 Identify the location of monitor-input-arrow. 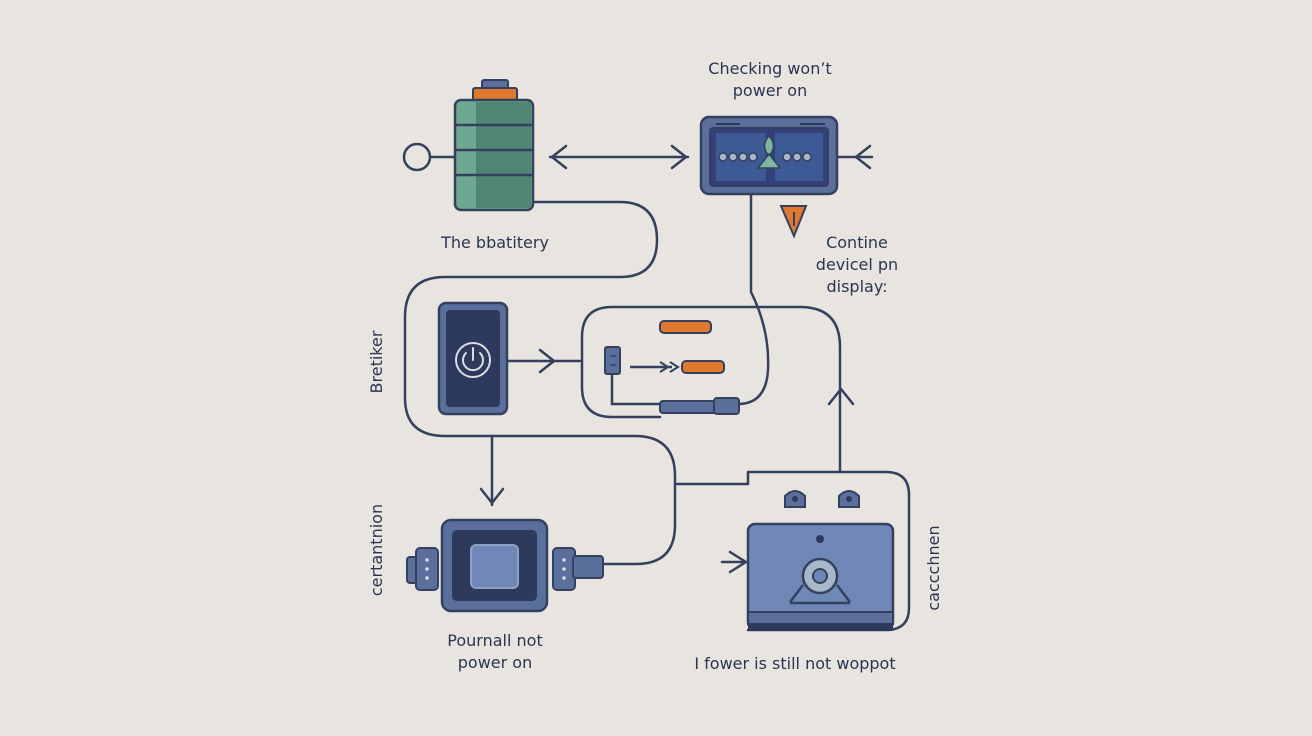
(854, 157).